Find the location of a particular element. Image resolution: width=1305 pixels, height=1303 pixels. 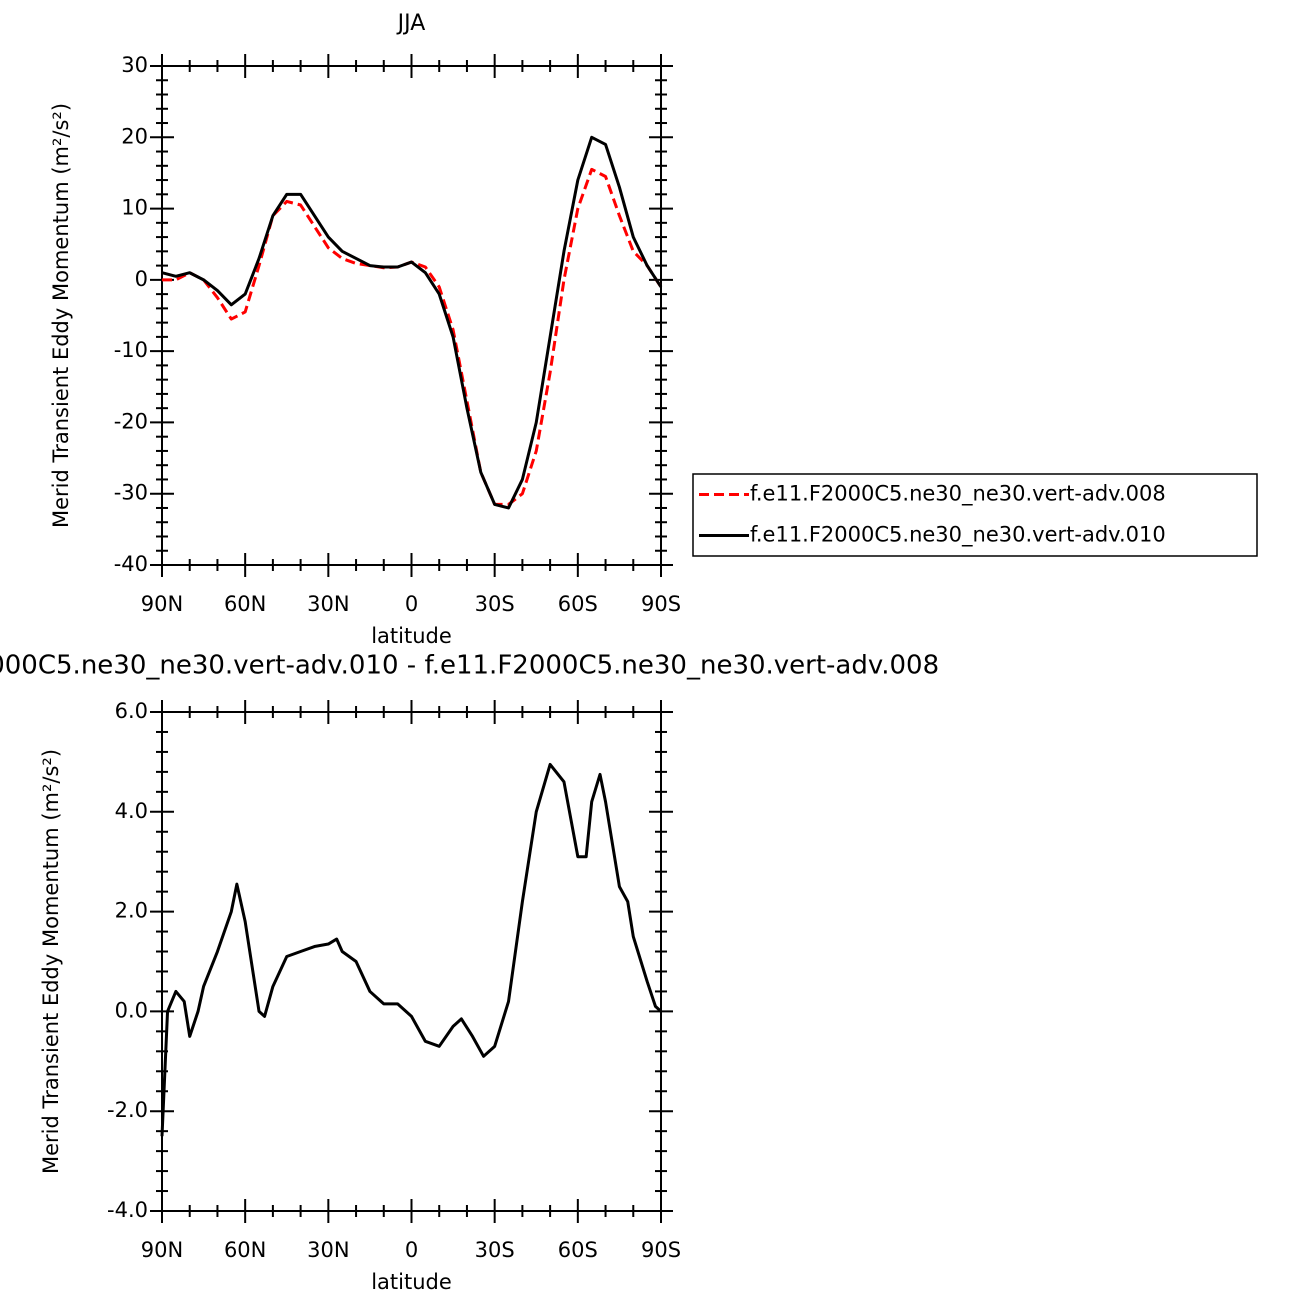

y-tick-label: -30 is located at coordinates (131, 493).